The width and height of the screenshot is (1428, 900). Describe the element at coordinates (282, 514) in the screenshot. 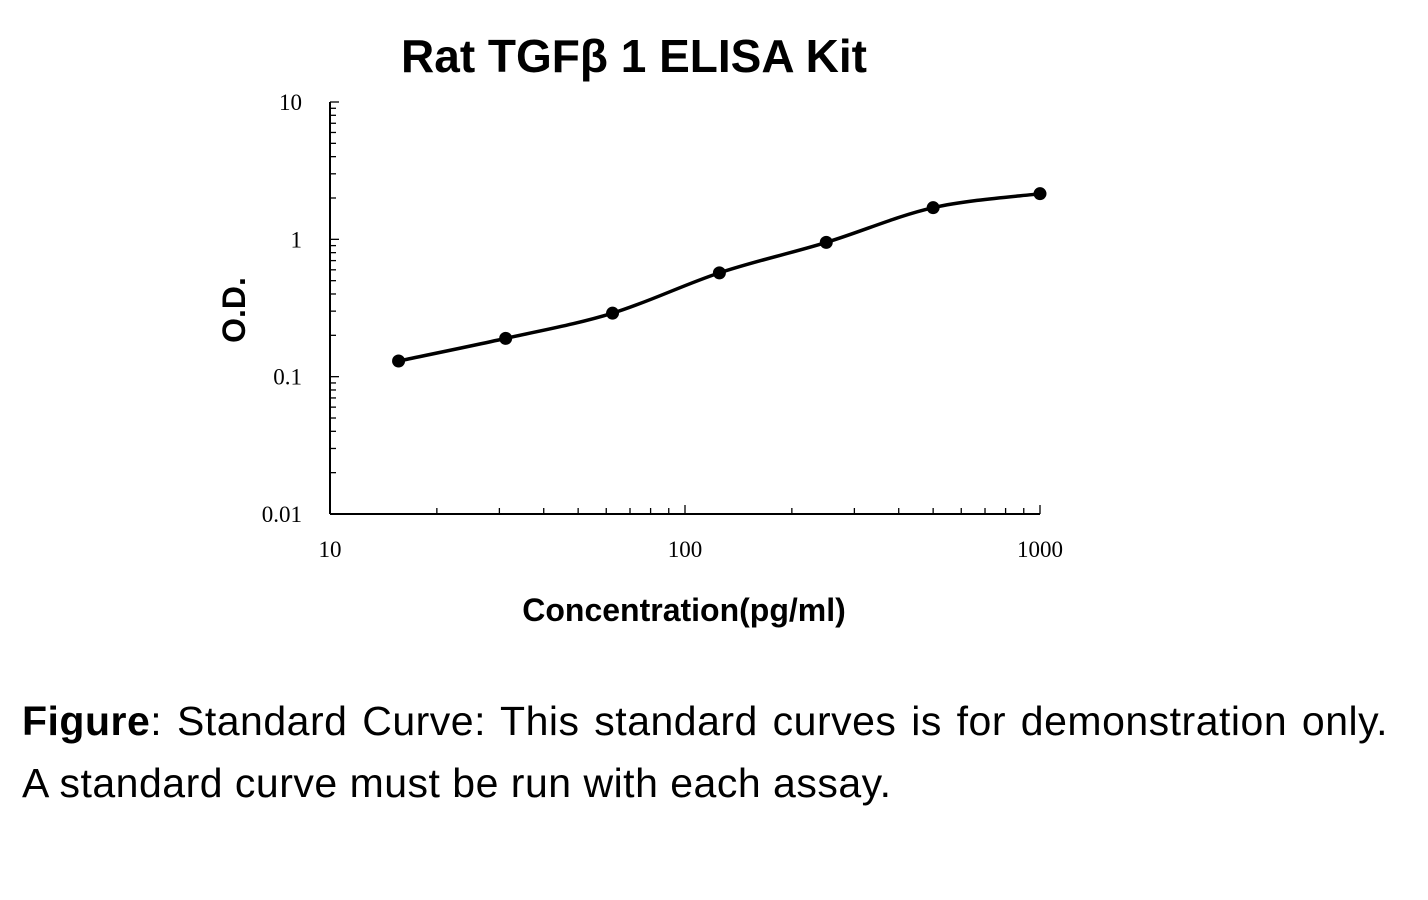

I see `y-tick-label: 0.01` at that location.